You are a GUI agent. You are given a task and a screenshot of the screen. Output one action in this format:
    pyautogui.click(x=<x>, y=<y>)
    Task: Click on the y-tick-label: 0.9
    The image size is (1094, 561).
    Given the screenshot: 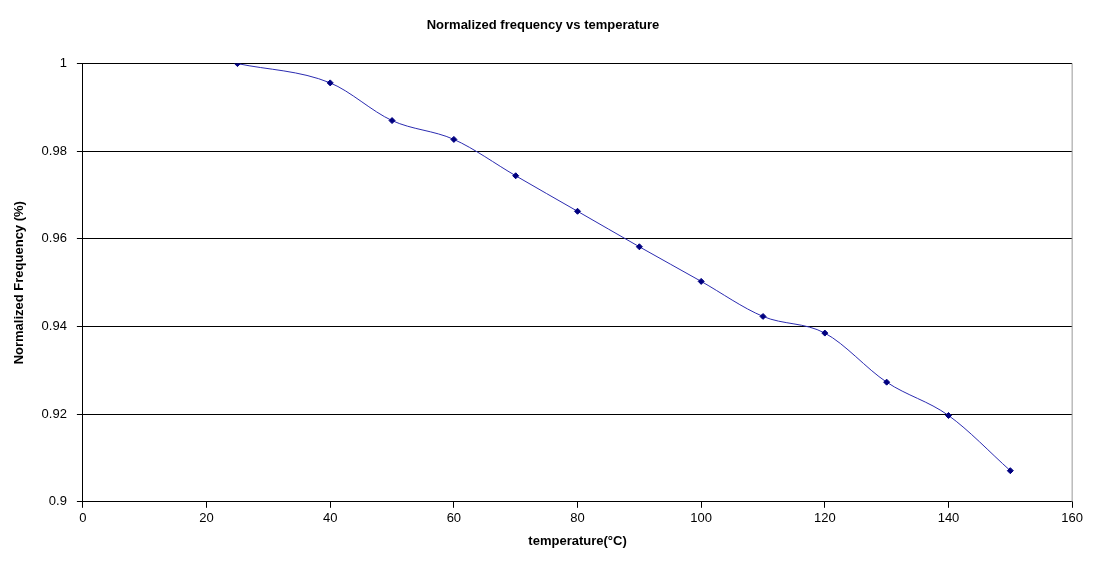 What is the action you would take?
    pyautogui.click(x=57, y=501)
    